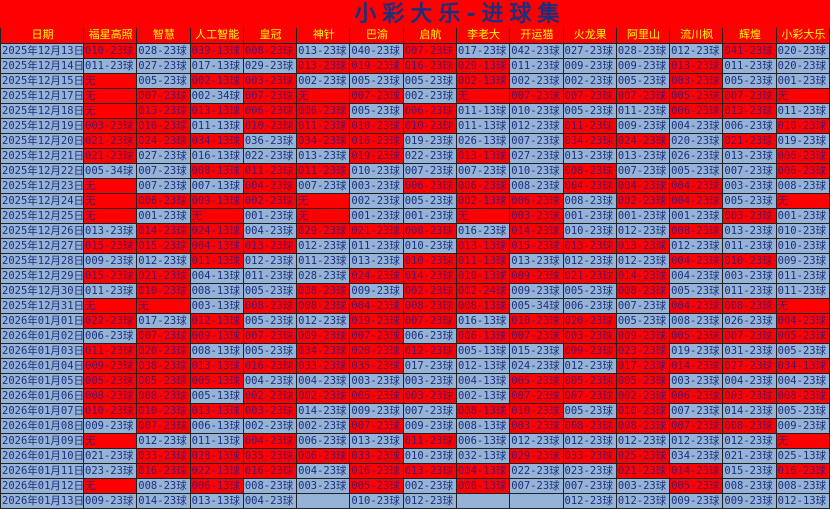 The width and height of the screenshot is (830, 509). Describe the element at coordinates (643, 455) in the screenshot. I see `goal-cell: 025-23球` at that location.